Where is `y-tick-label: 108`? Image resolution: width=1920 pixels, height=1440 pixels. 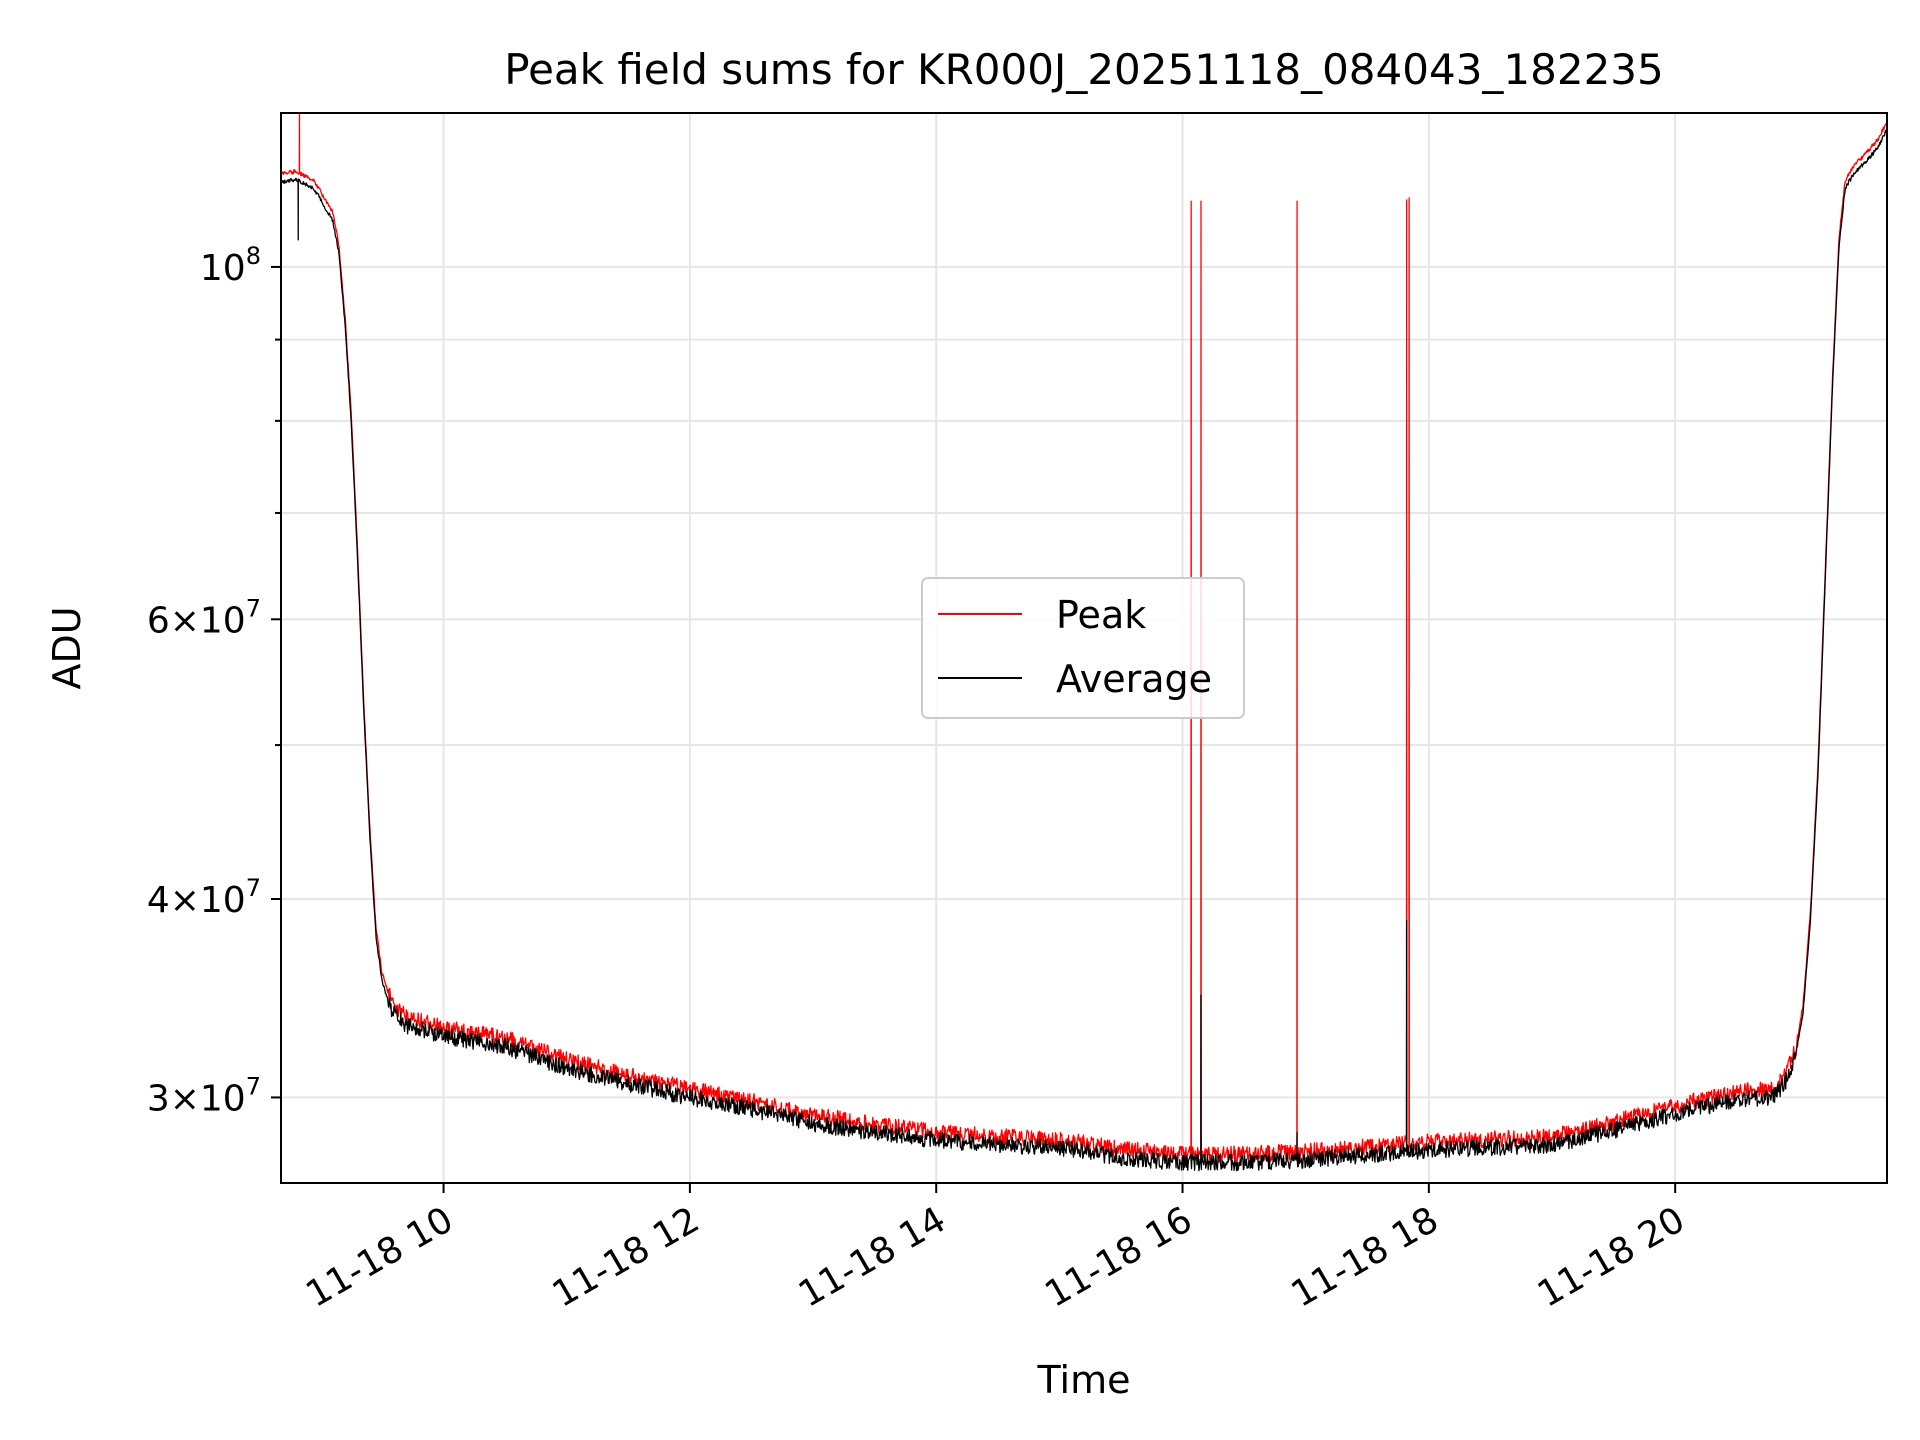 y-tick-label: 108 is located at coordinates (230, 265).